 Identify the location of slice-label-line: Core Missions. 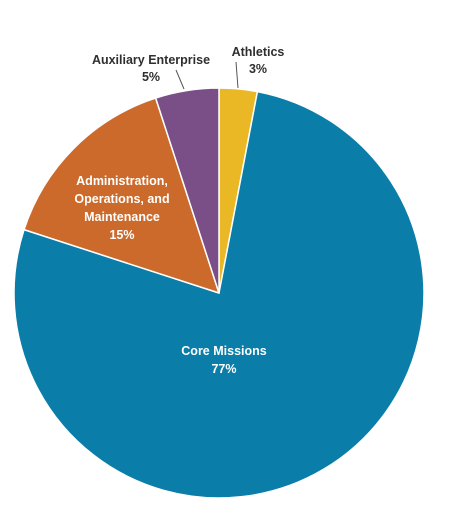
(223, 351).